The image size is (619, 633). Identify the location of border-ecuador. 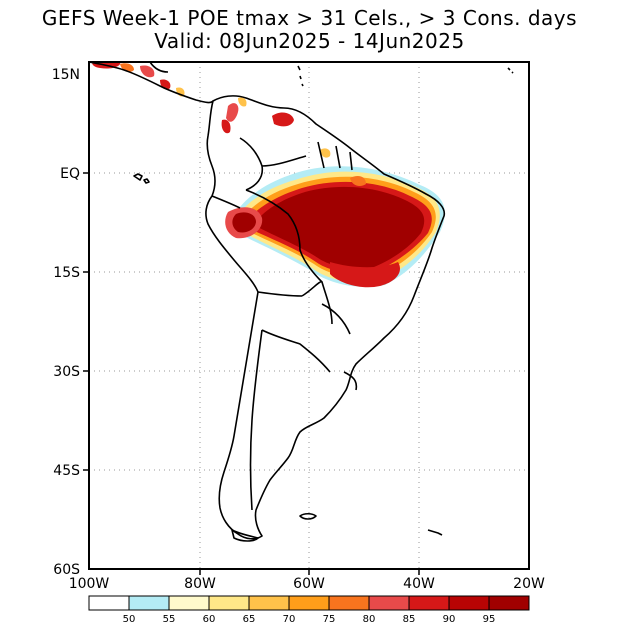
(226, 202).